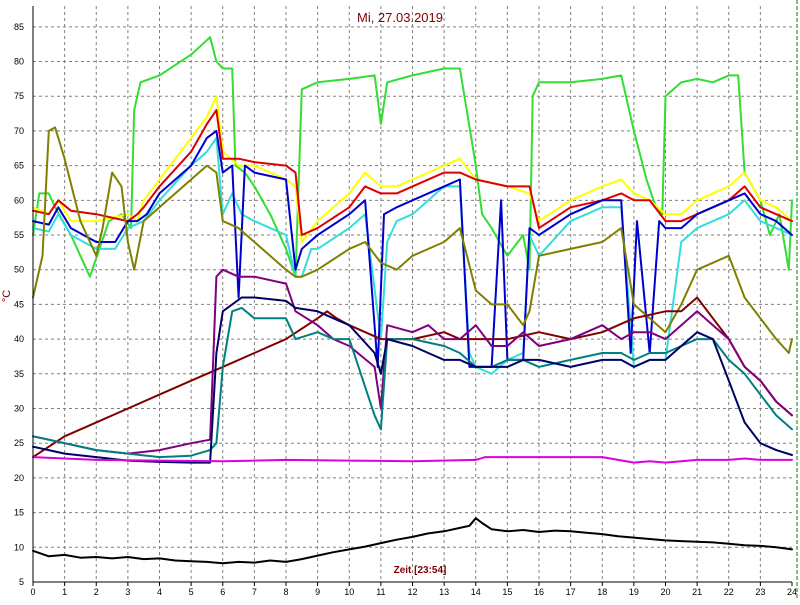 This screenshot has width=800, height=605. Describe the element at coordinates (760, 592) in the screenshot. I see `x-tick-label: 23` at that location.